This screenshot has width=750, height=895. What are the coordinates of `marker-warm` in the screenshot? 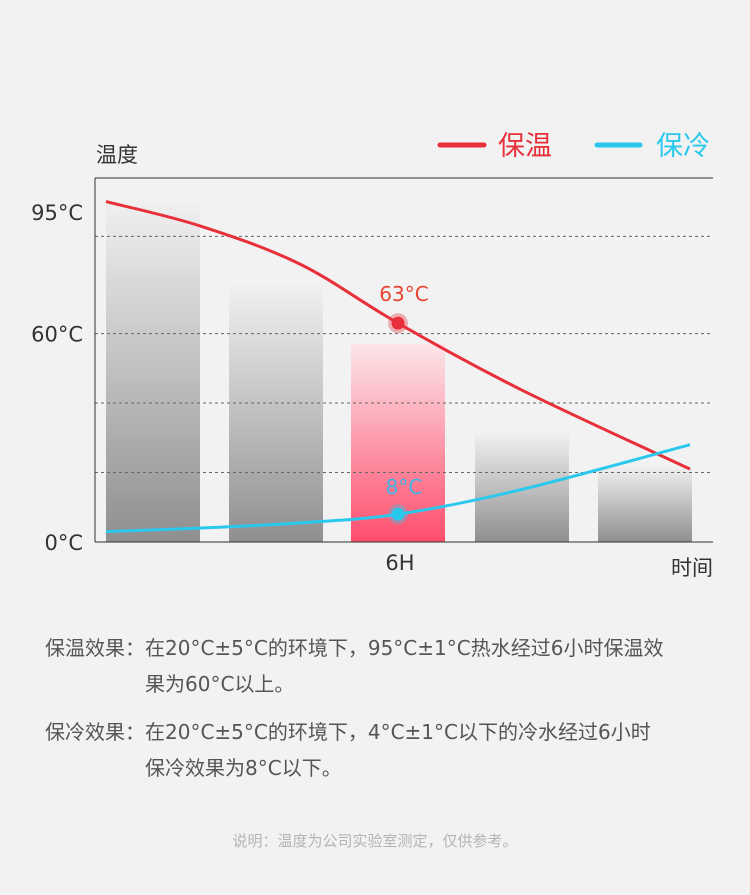 It's located at (398, 323).